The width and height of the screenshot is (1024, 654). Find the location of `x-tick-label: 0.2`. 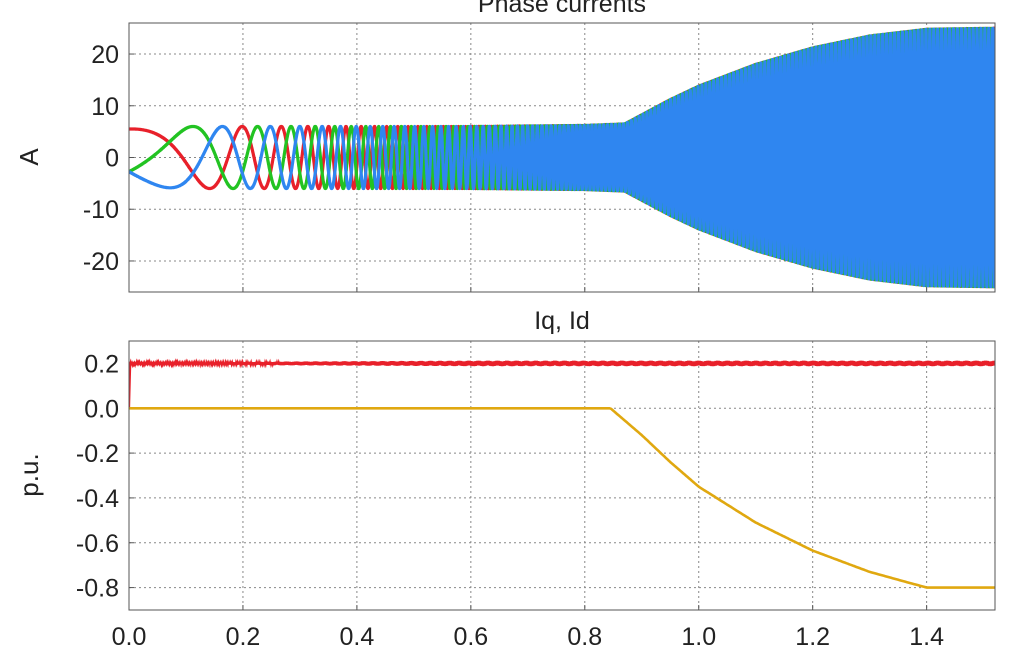

x-tick-label: 0.2 is located at coordinates (243, 637).